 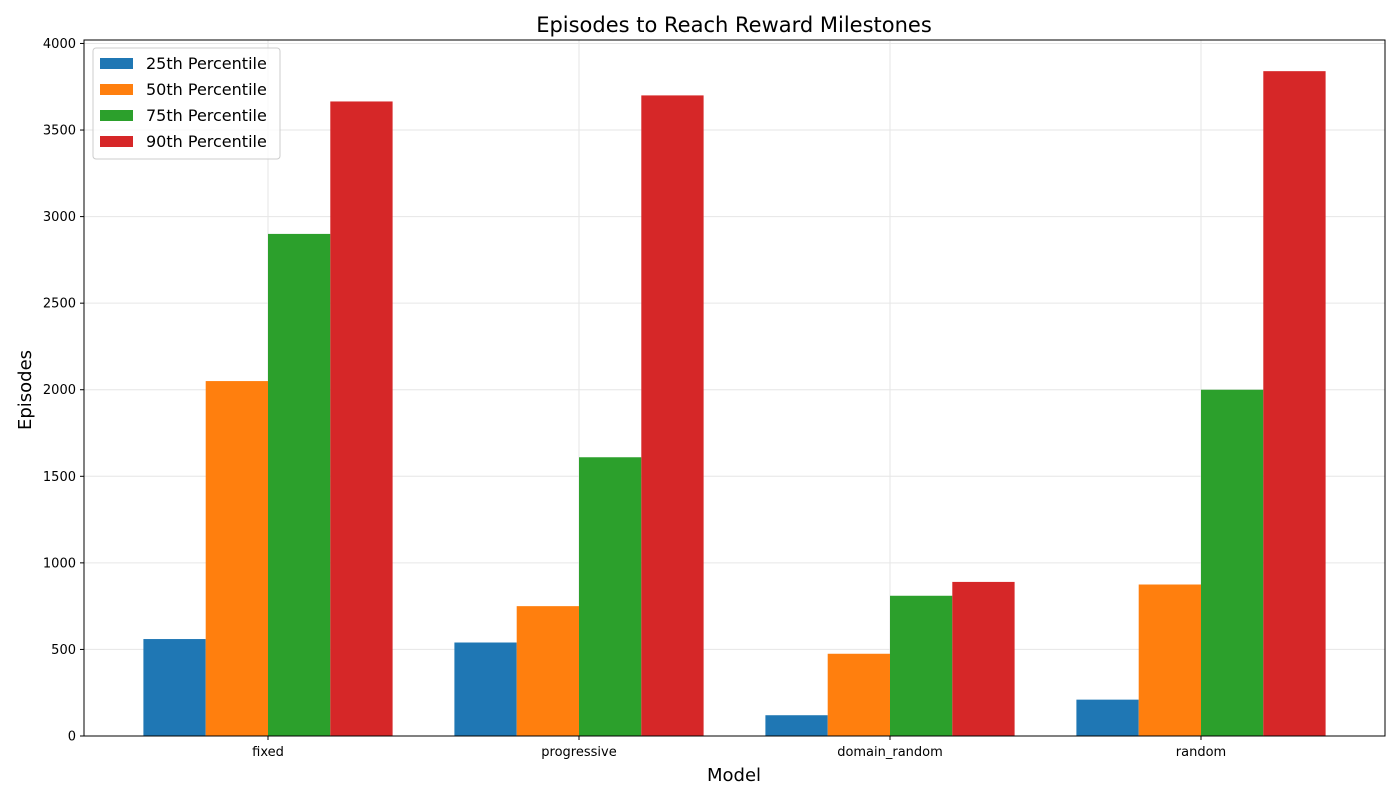 What do you see at coordinates (25, 390) in the screenshot?
I see `y-axis-label: Episodes` at bounding box center [25, 390].